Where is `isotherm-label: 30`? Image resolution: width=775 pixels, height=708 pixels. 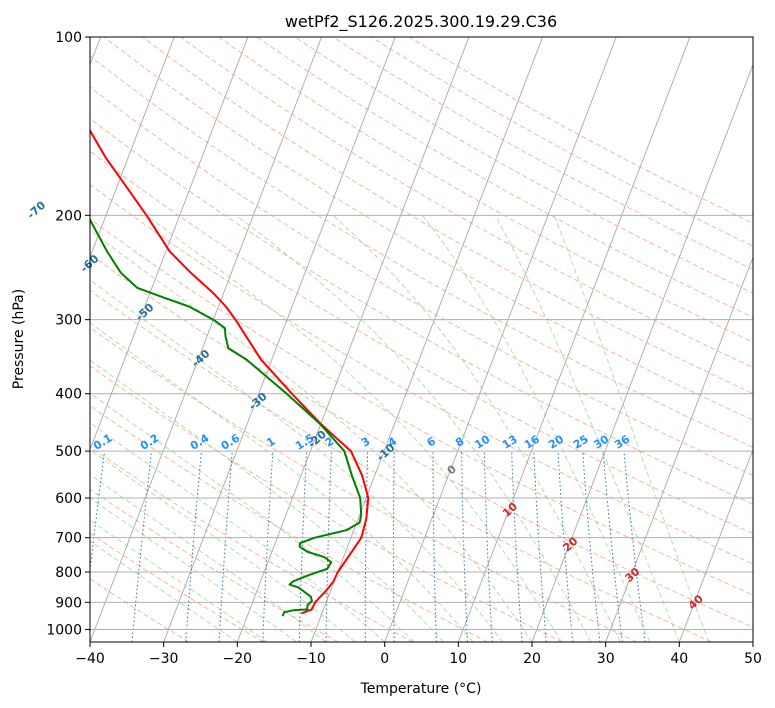
isotherm-label: 30 is located at coordinates (632, 575).